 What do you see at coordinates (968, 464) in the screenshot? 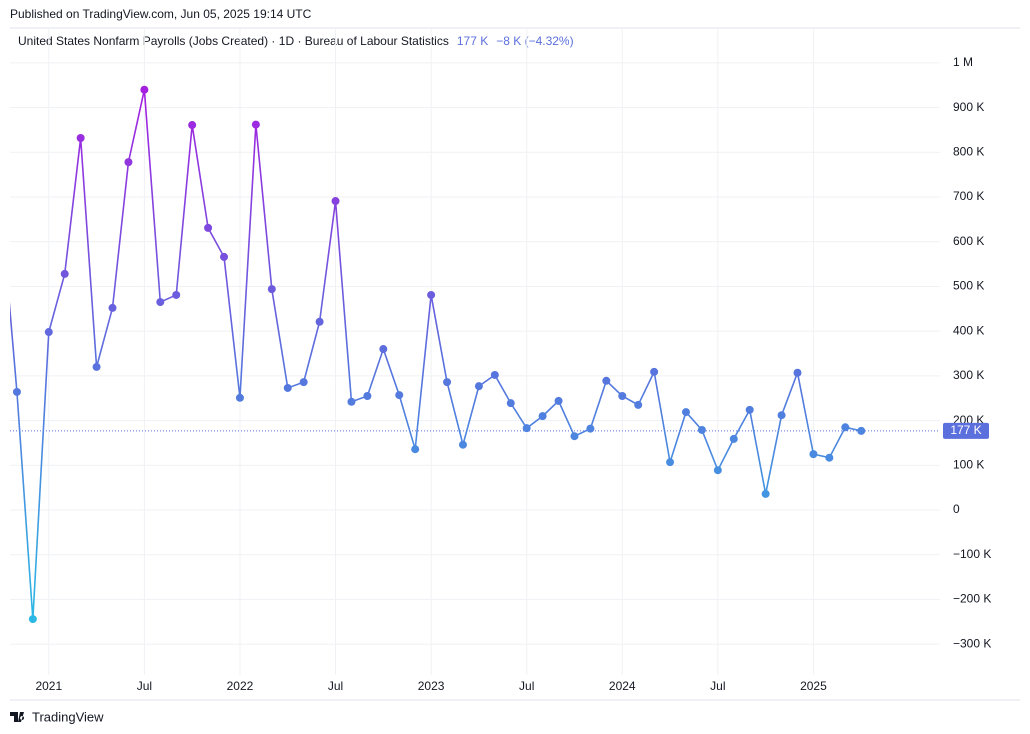
I see `y-tick-label: 100 K` at bounding box center [968, 464].